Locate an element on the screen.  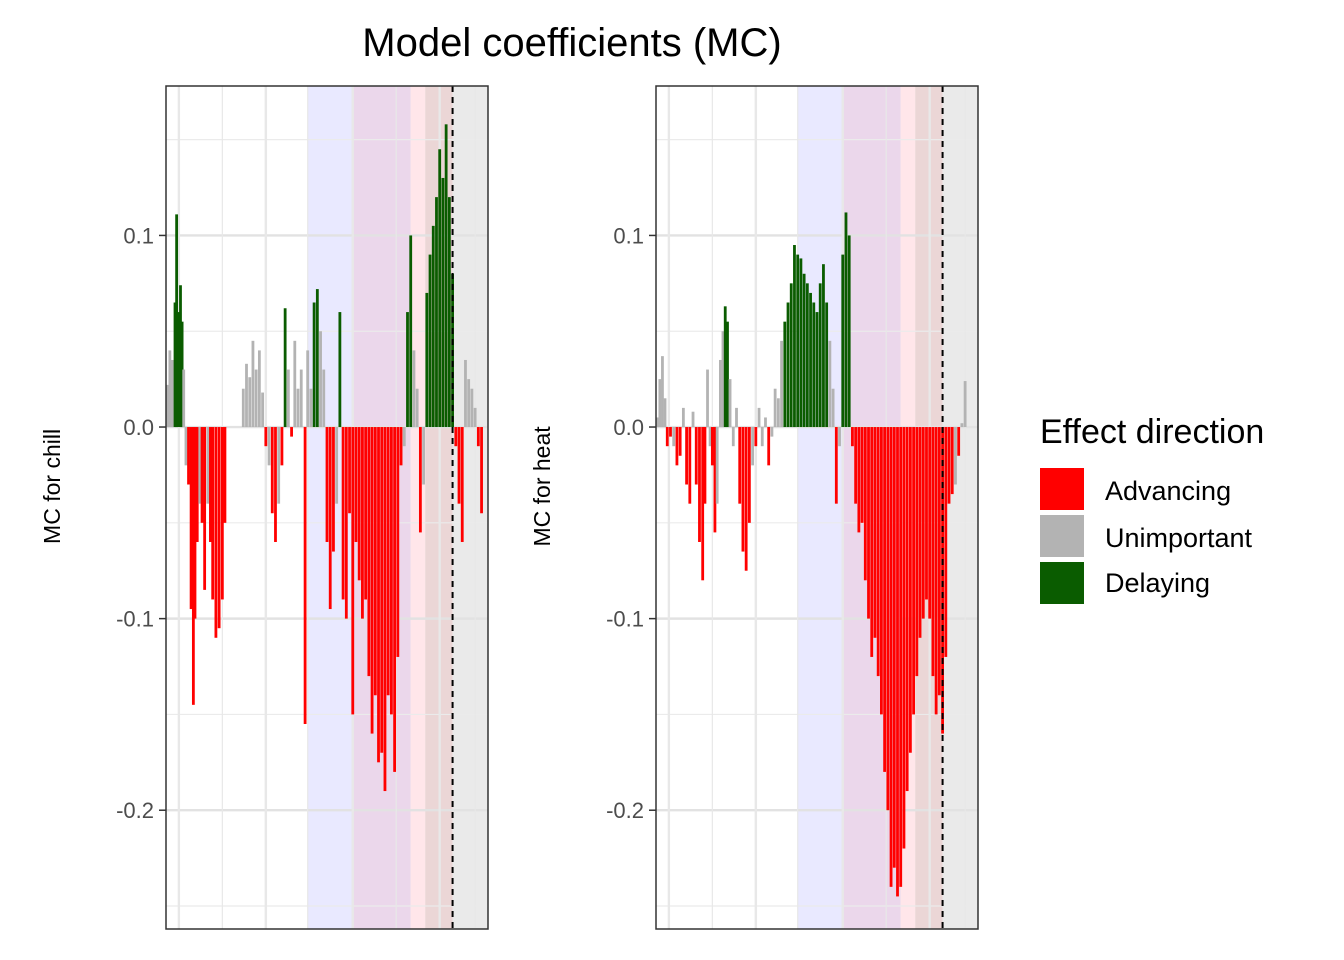
legend-swatch-delaying is located at coordinates (1062, 583).